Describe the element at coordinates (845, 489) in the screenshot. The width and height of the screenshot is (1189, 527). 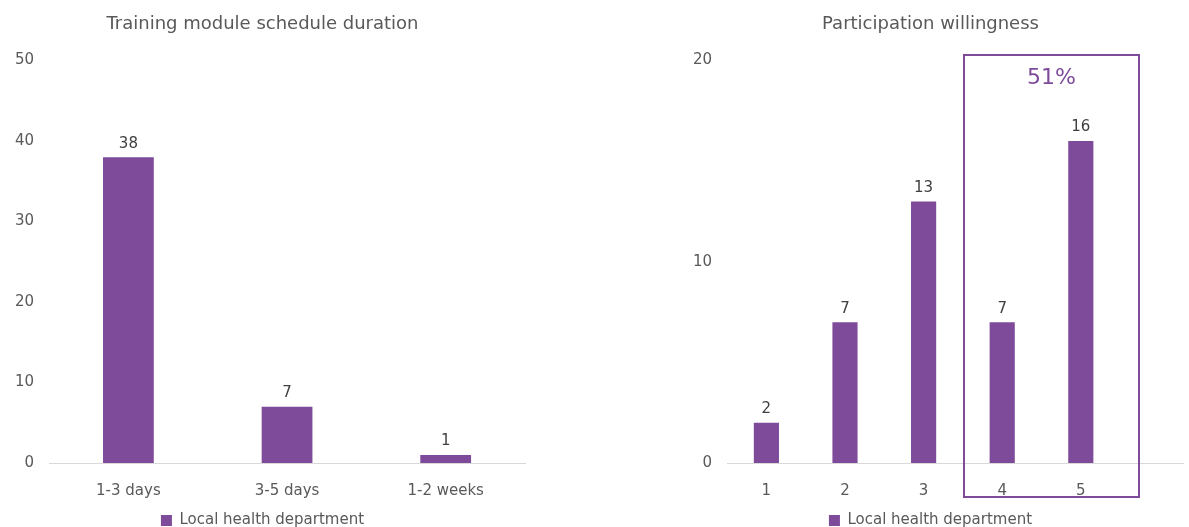
I see `x-tick-label: 2` at that location.